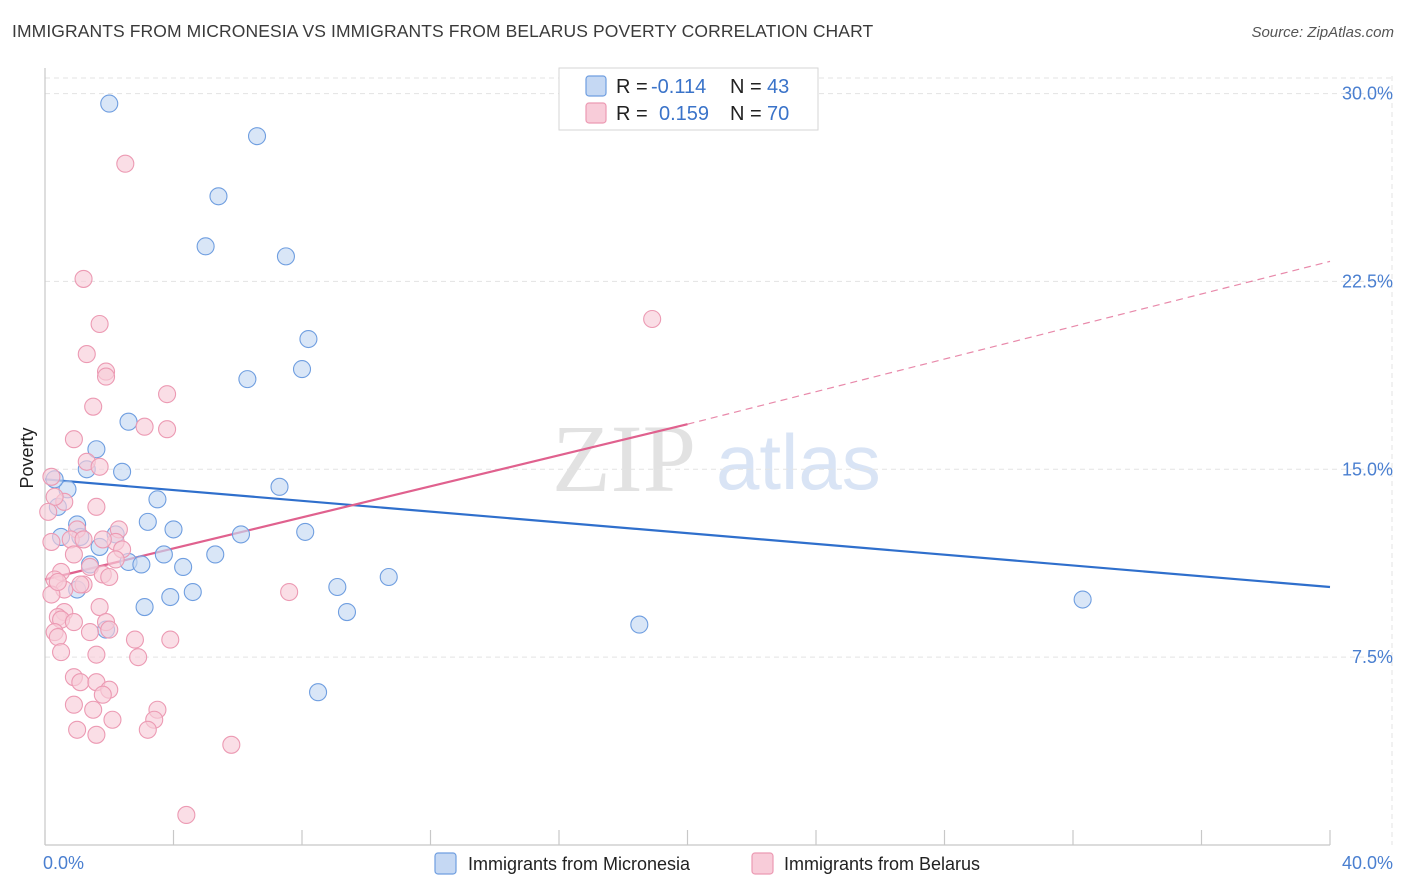 The height and width of the screenshot is (892, 1406). Describe the element at coordinates (624, 458) in the screenshot. I see `watermark-zip: ZIP` at that location.